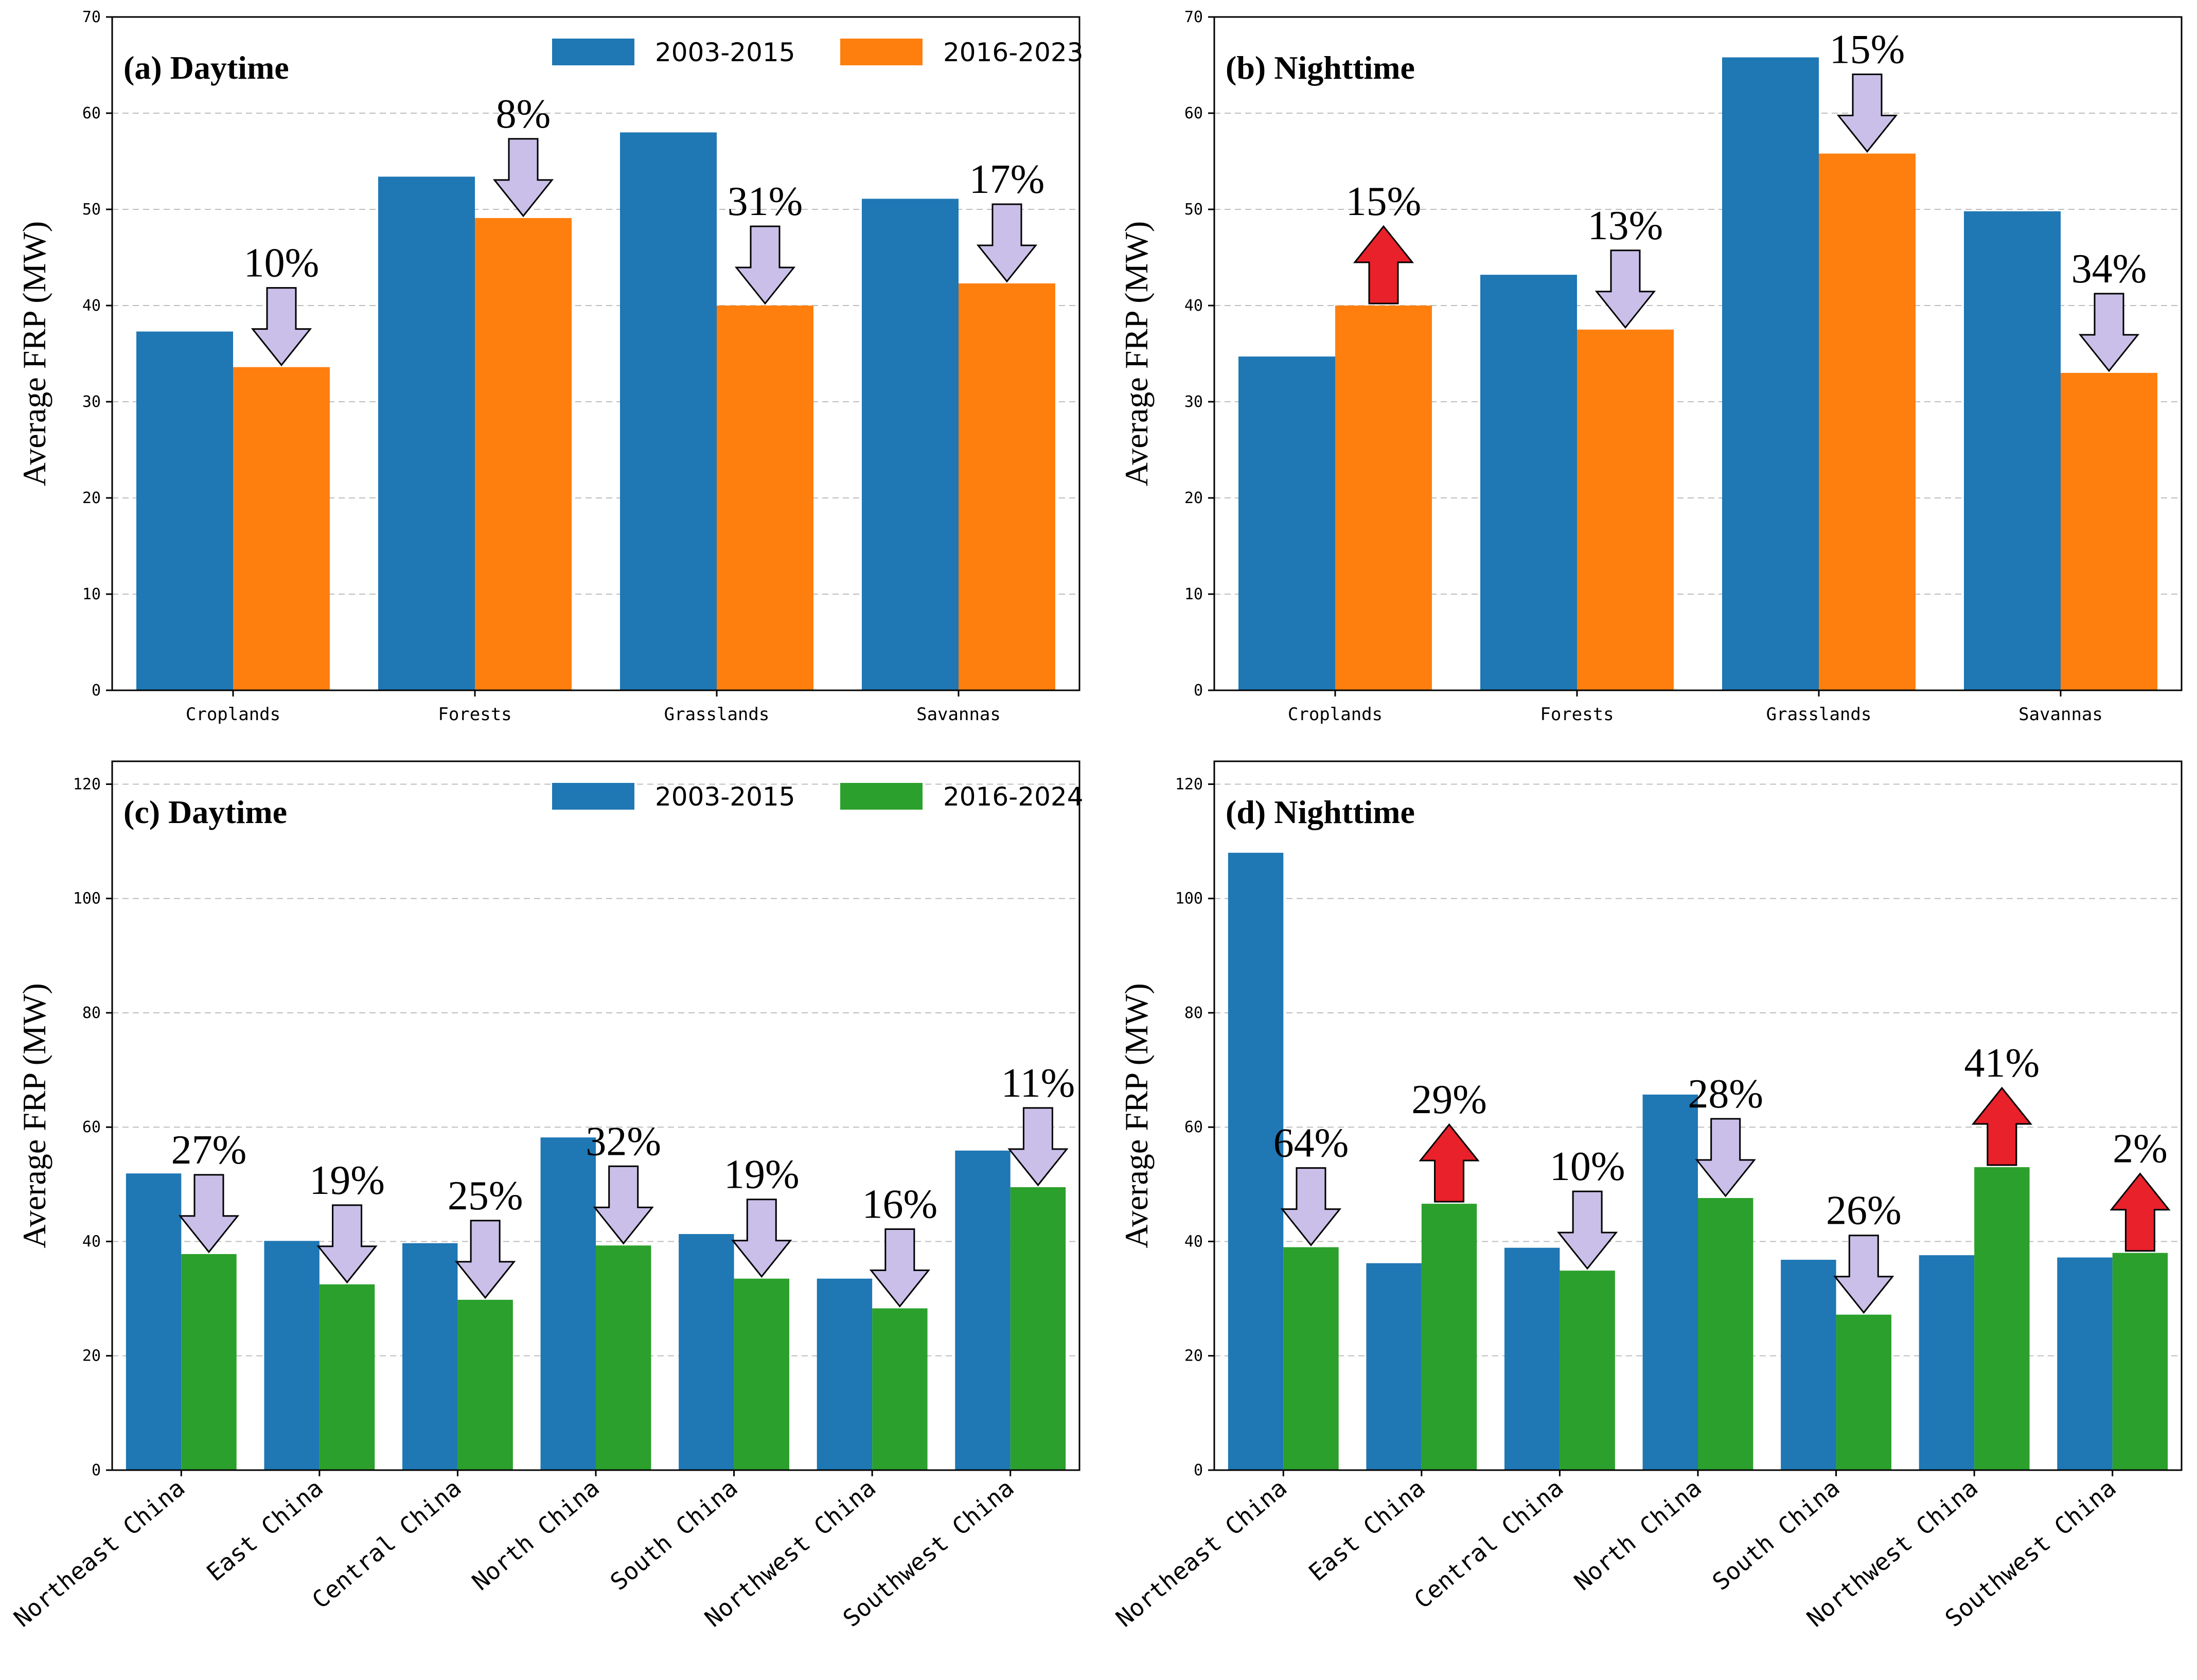 This screenshot has height=1680, width=2197. Describe the element at coordinates (206, 67) in the screenshot. I see `panel-title: (a) Daytime` at that location.